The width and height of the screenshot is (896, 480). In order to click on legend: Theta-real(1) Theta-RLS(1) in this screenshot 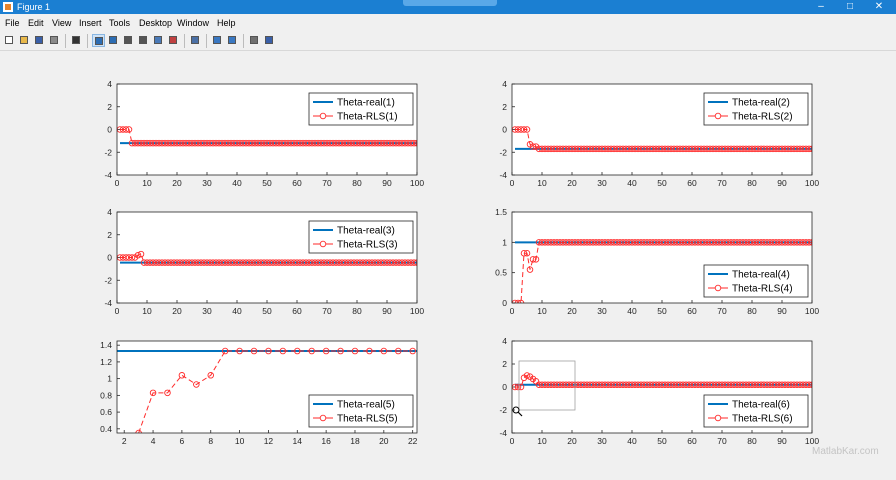, I will do `click(361, 109)`.